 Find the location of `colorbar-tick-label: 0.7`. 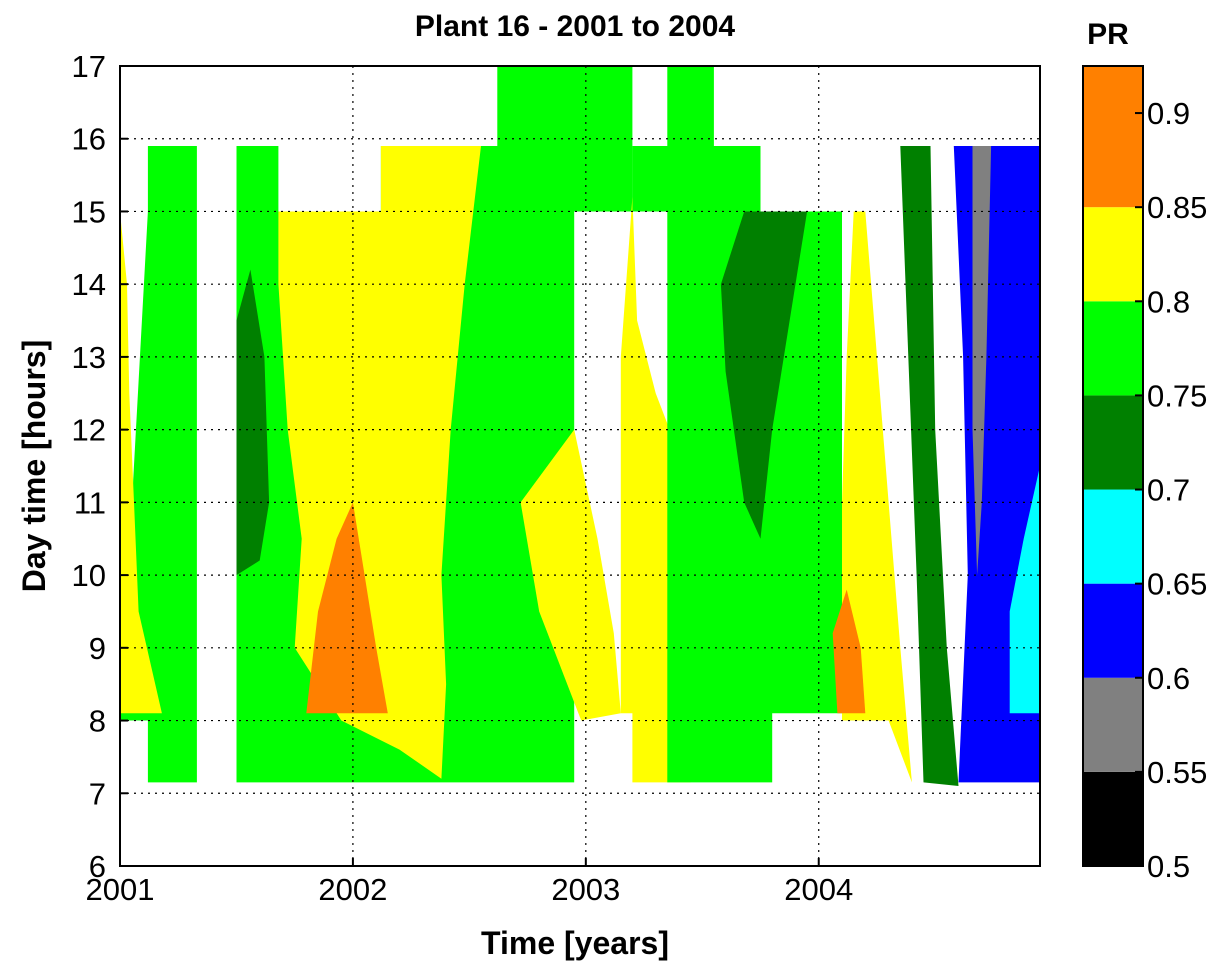

colorbar-tick-label: 0.7 is located at coordinates (1168, 490).